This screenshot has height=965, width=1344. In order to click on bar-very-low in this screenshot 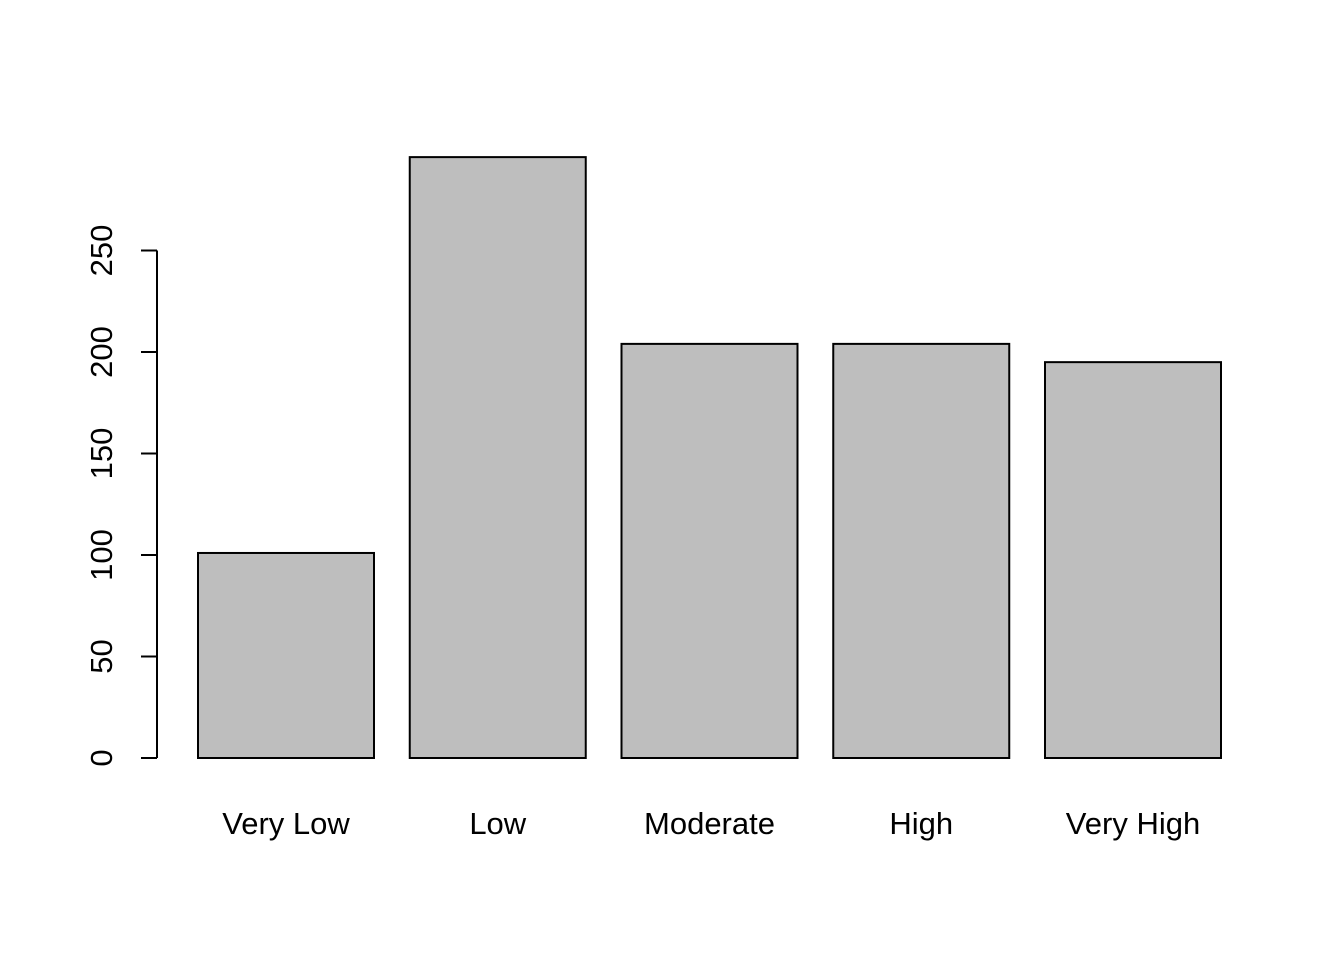, I will do `click(286, 655)`.